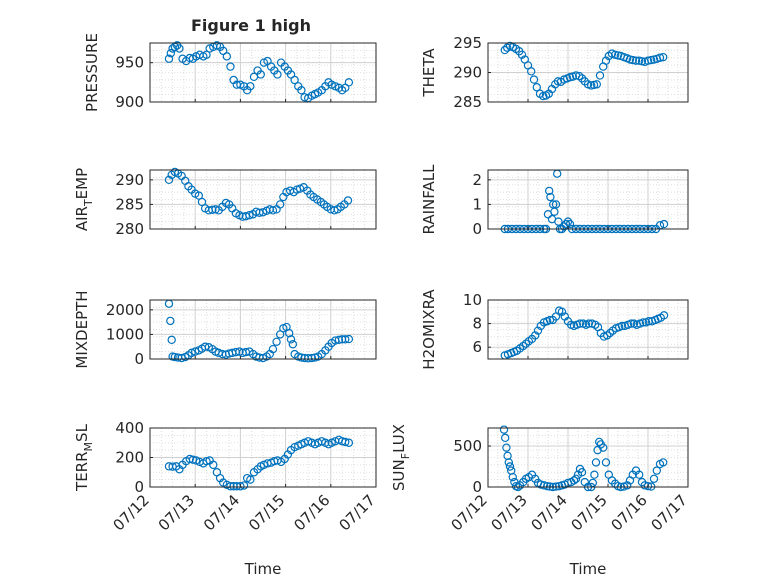  What do you see at coordinates (251, 25) in the screenshot?
I see `figure-title: Figure 1 high` at bounding box center [251, 25].